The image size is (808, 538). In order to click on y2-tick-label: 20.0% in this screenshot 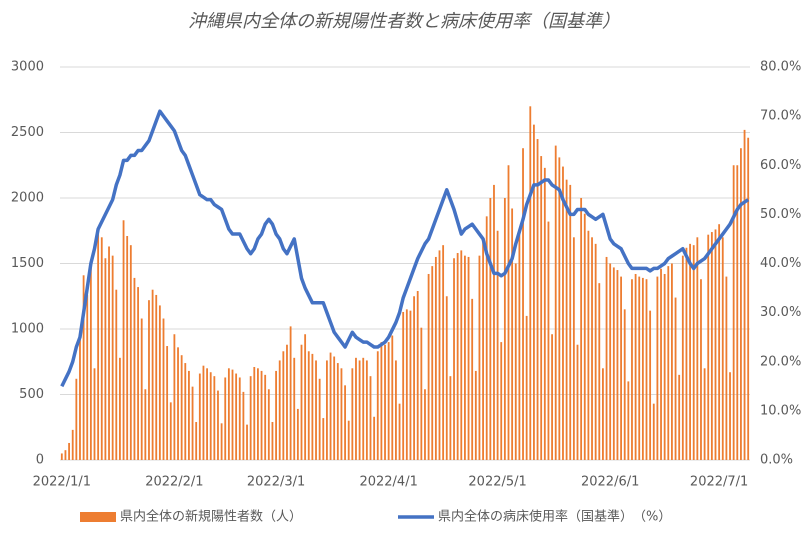, I will do `click(780, 361)`.